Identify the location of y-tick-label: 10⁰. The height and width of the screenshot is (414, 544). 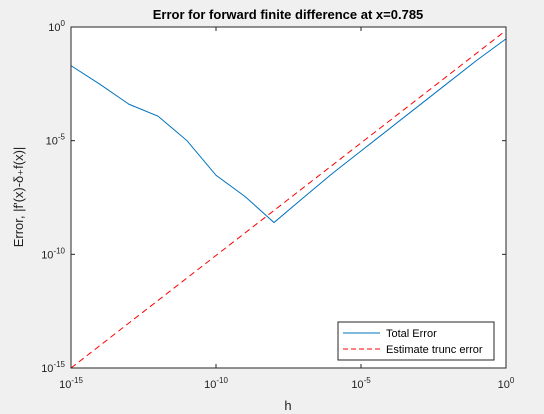
(56, 26).